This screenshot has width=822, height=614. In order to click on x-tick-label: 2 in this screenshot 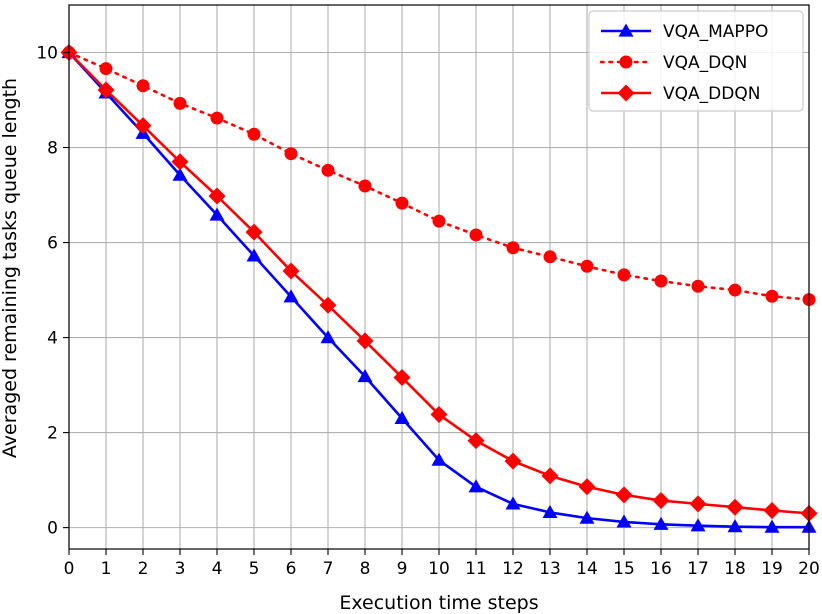, I will do `click(143, 569)`.